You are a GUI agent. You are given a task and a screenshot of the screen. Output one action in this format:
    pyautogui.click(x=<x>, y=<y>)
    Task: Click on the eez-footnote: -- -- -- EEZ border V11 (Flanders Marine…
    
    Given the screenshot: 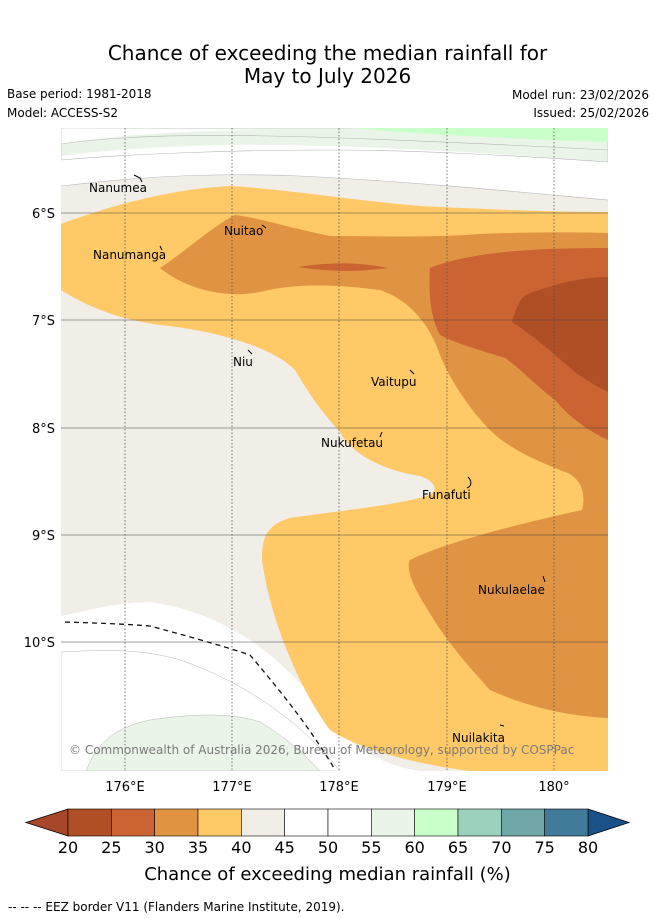 What is the action you would take?
    pyautogui.click(x=176, y=907)
    